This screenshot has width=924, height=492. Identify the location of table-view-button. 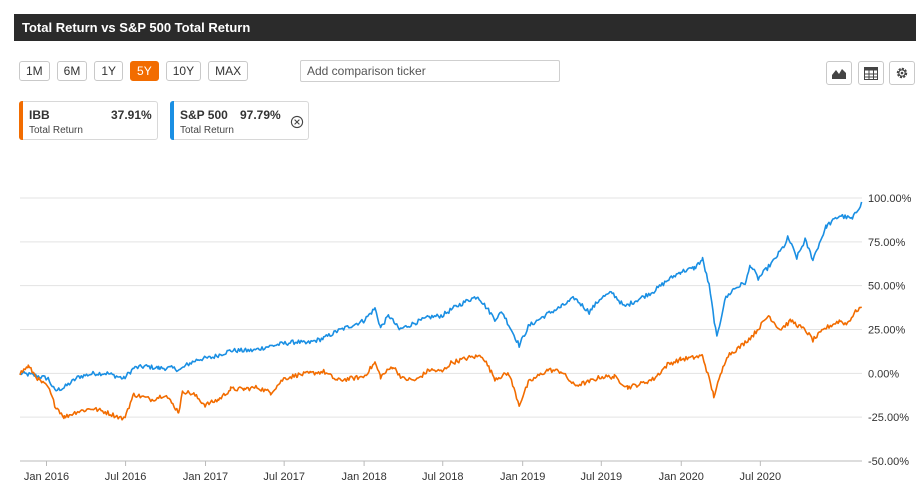
(871, 73).